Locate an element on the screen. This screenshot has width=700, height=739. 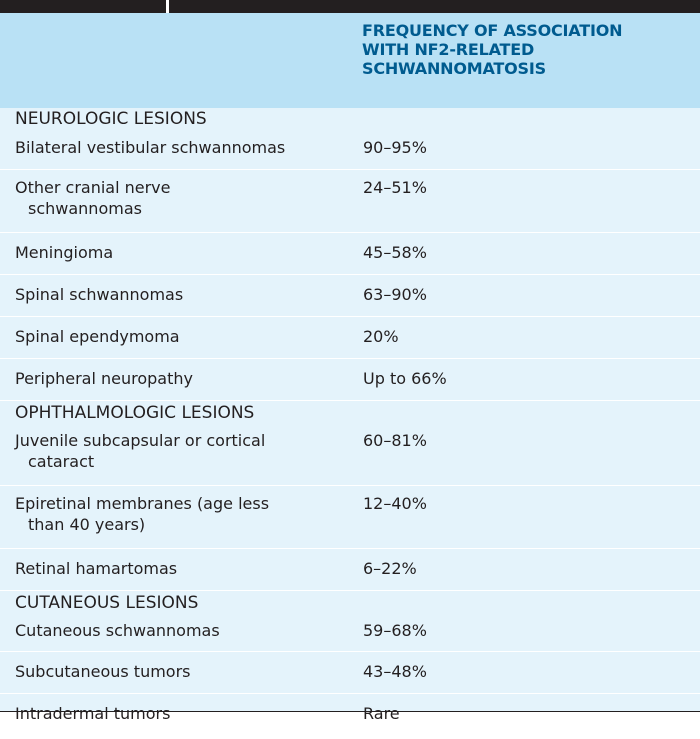
lesion-name: Retinal hamartomas is located at coordinates (96, 568).